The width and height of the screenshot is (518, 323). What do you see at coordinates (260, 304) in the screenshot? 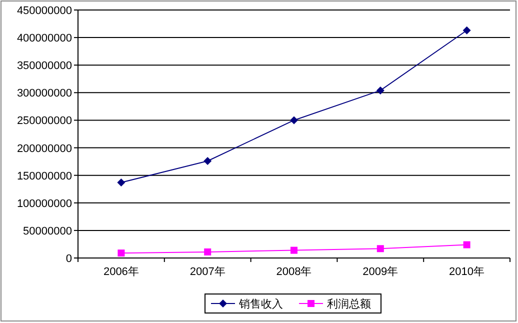
I see `legend-label: 销售收入` at bounding box center [260, 304].